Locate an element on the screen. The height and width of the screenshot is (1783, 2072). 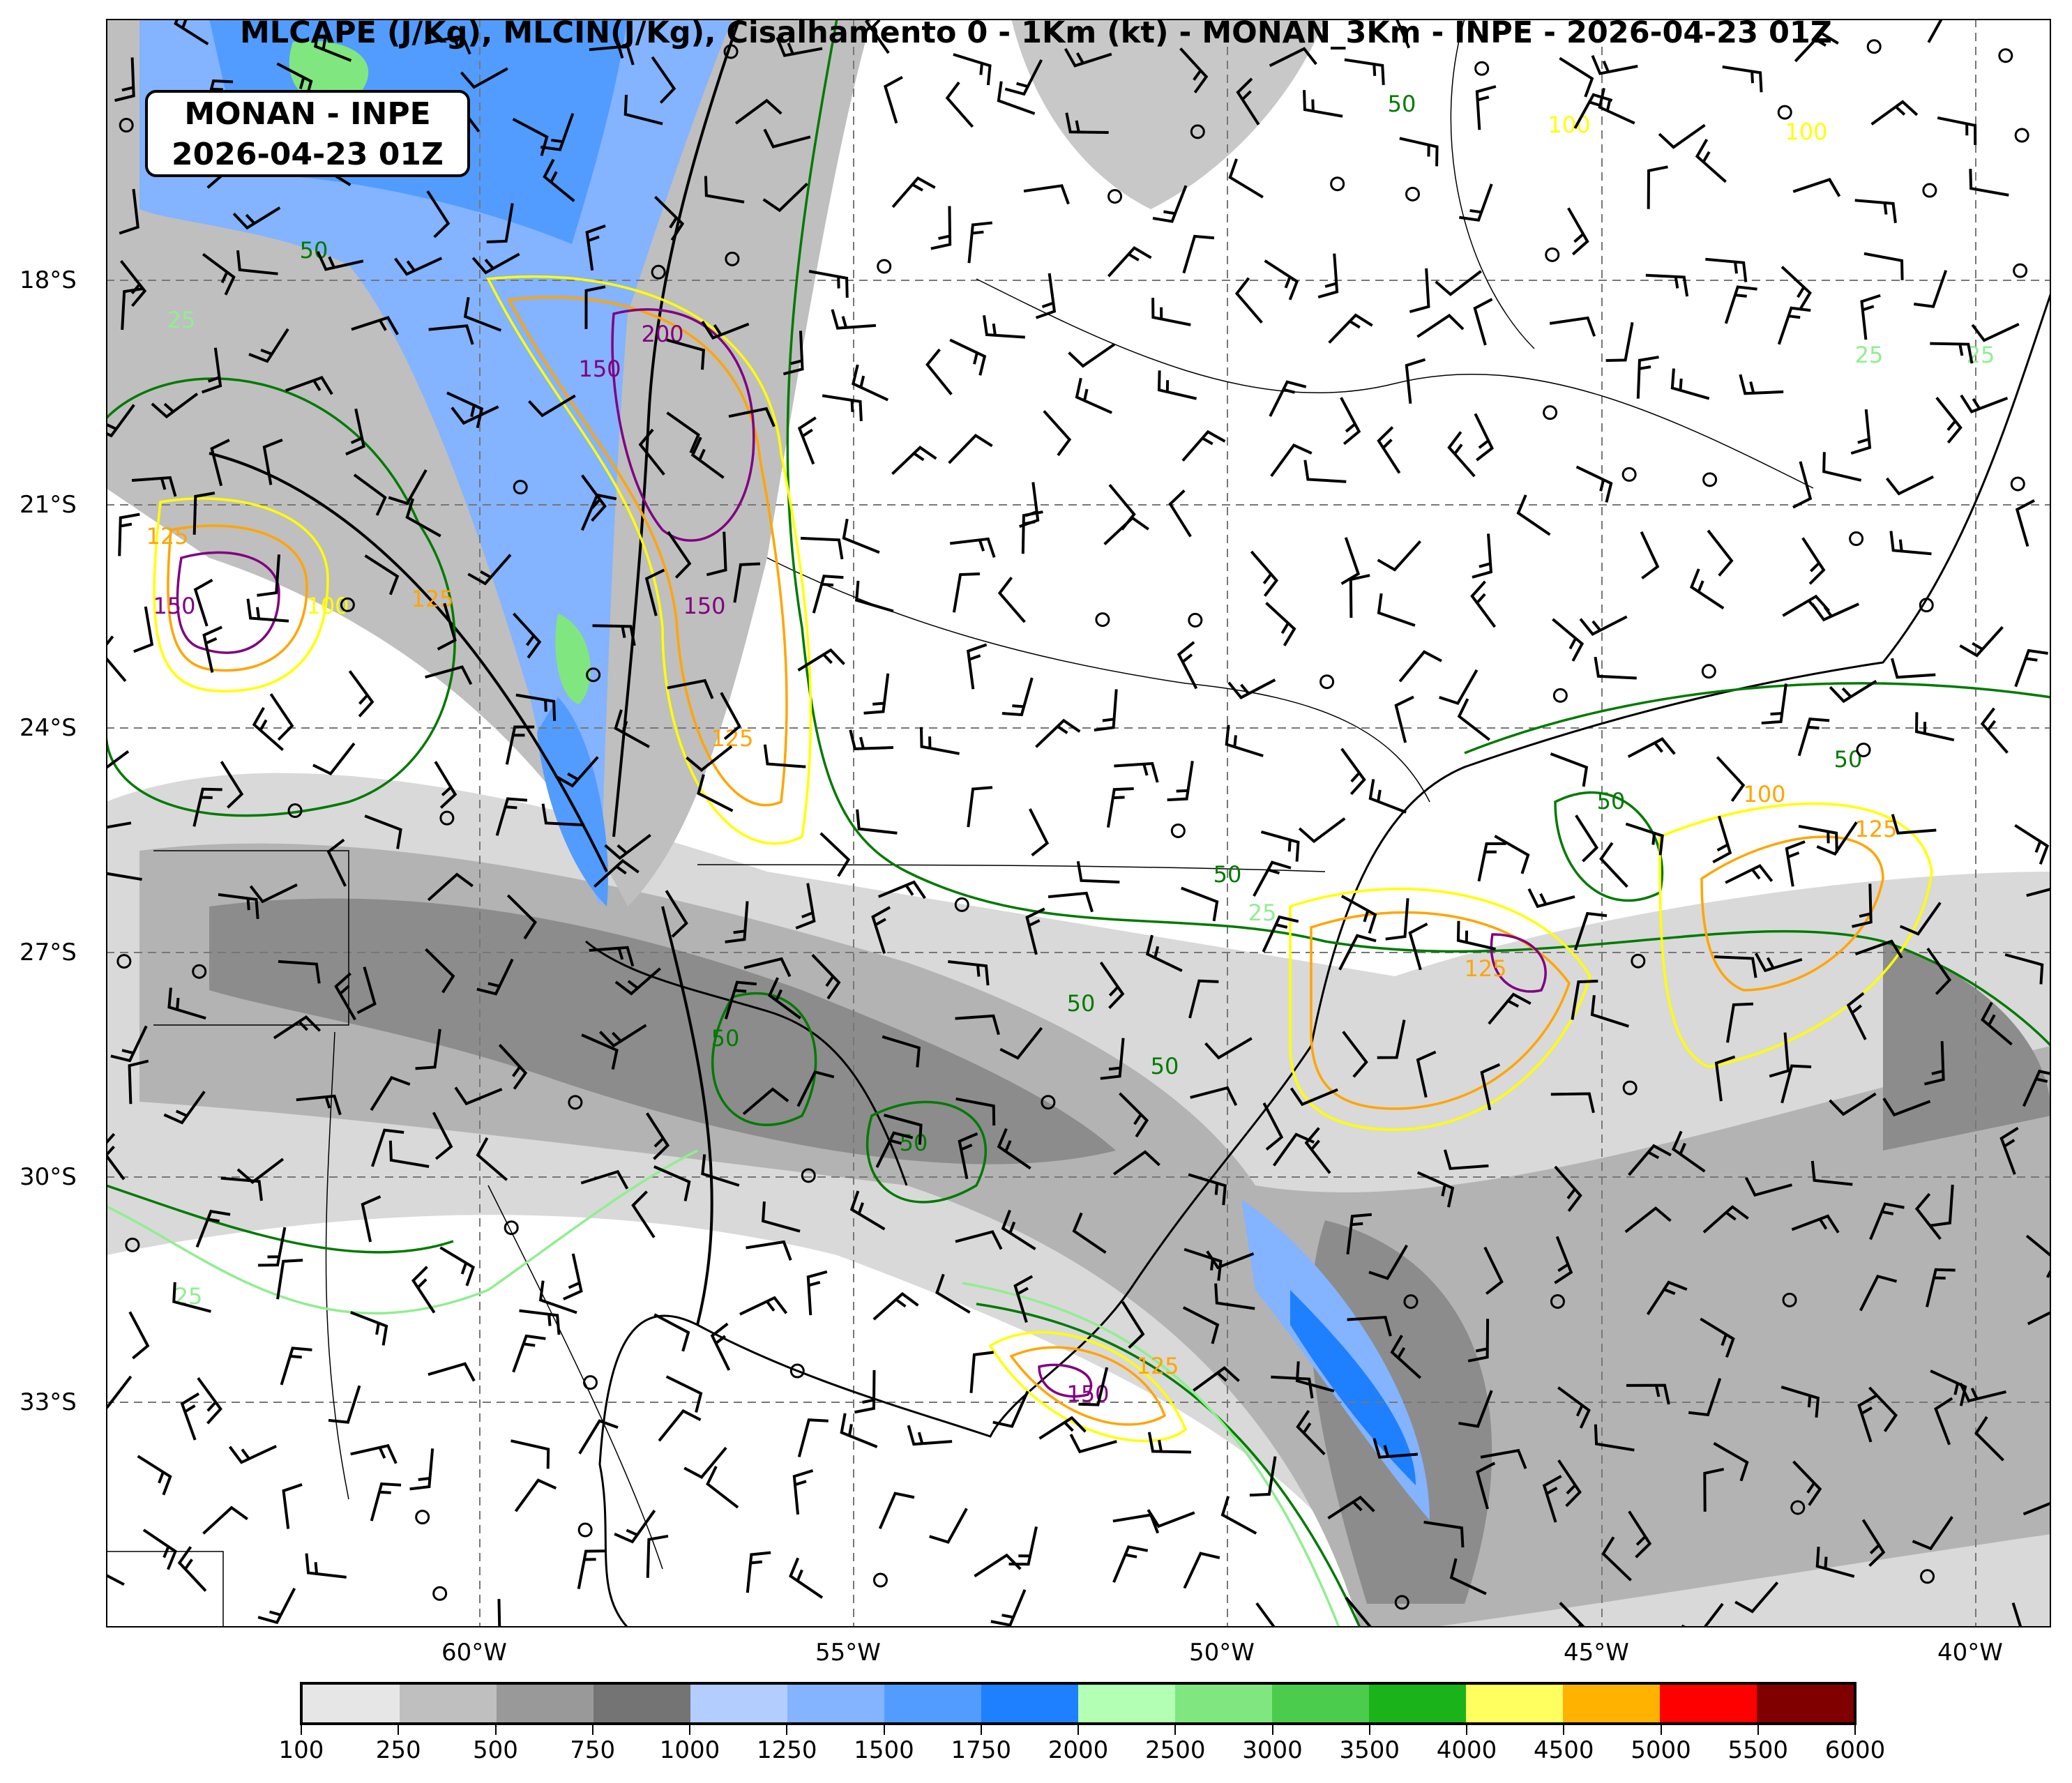
colorbar-swatch is located at coordinates (1029, 1703).